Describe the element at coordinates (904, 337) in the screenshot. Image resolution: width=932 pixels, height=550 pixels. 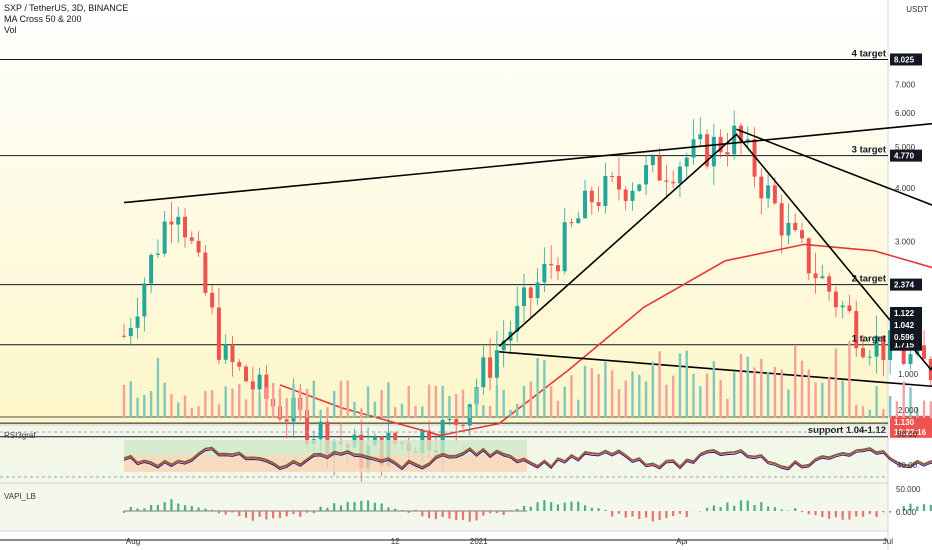
I see `lower-price-tag-text: 0.596` at that location.